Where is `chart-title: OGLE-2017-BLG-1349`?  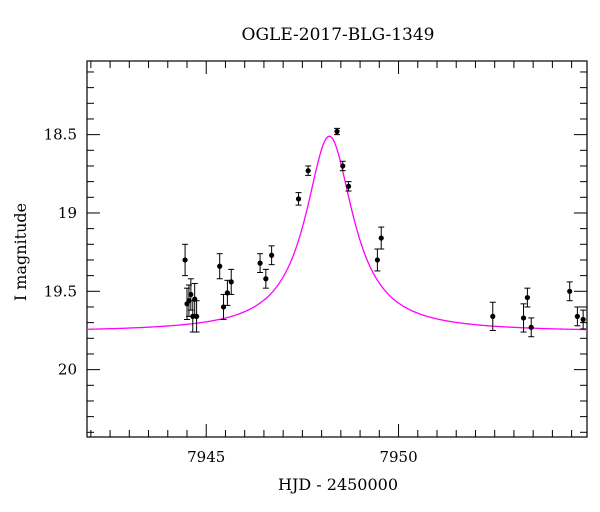
chart-title: OGLE-2017-BLG-1349 is located at coordinates (338, 35).